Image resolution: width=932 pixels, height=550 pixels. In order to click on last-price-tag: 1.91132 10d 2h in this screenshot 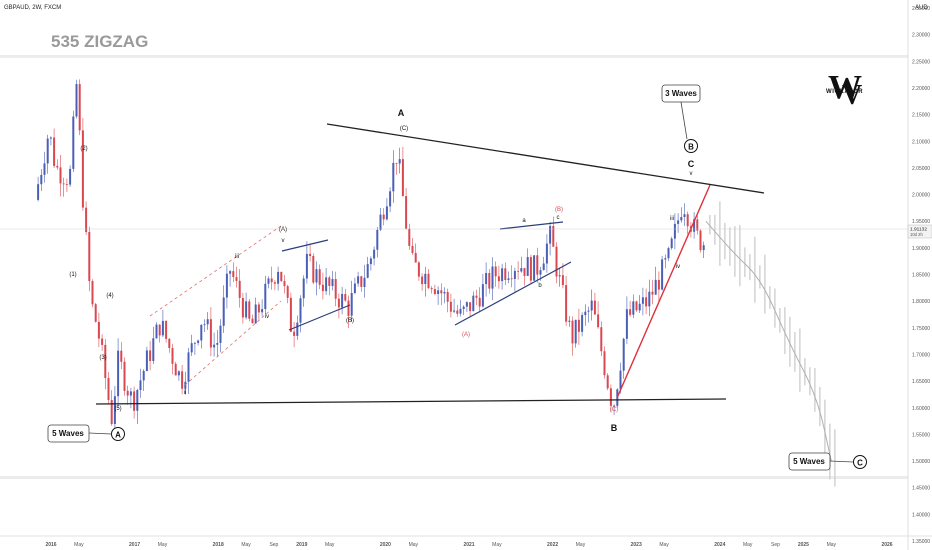, I will do `click(919, 231)`.